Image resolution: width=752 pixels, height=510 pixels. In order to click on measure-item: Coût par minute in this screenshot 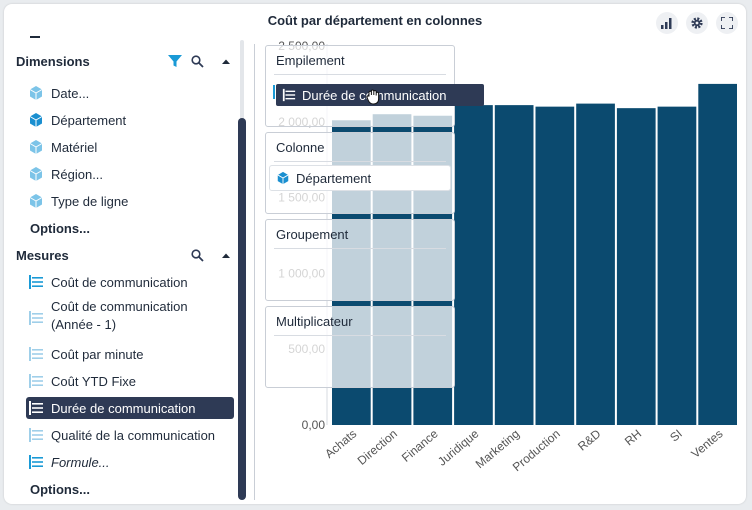, I will do `click(85, 354)`.